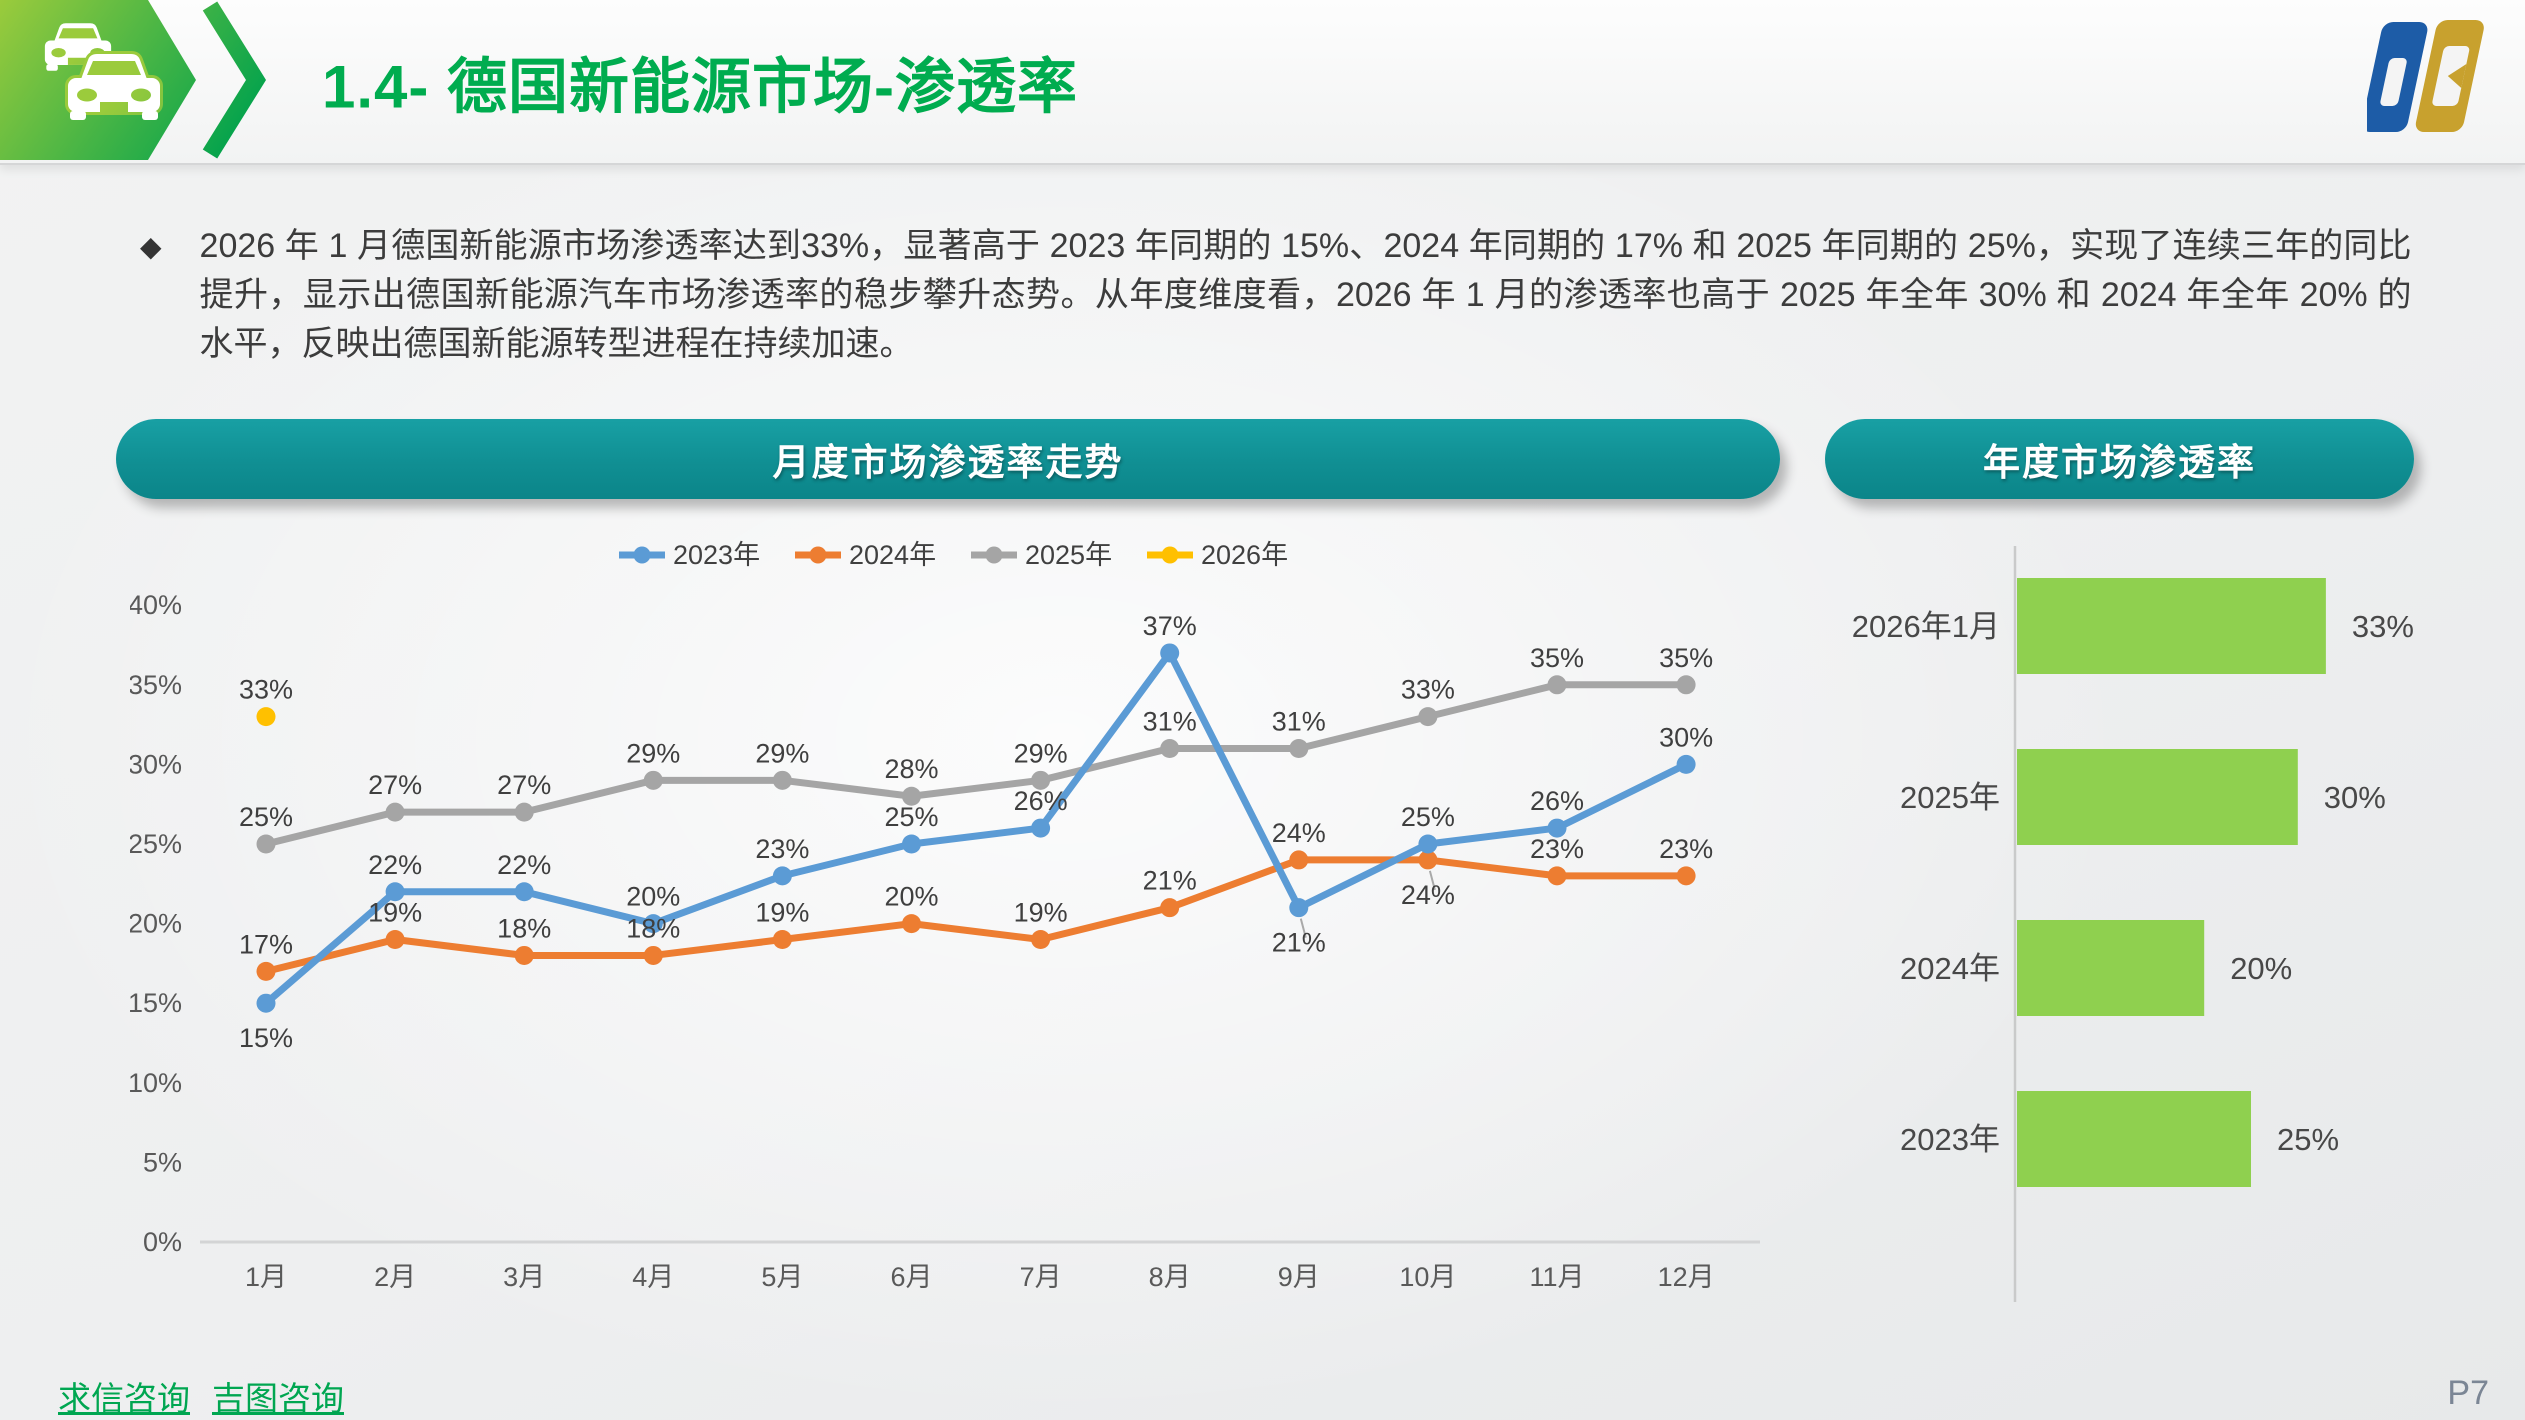 This screenshot has width=2525, height=1420. Describe the element at coordinates (2425, 76) in the screenshot. I see `company-logo-icon` at that location.